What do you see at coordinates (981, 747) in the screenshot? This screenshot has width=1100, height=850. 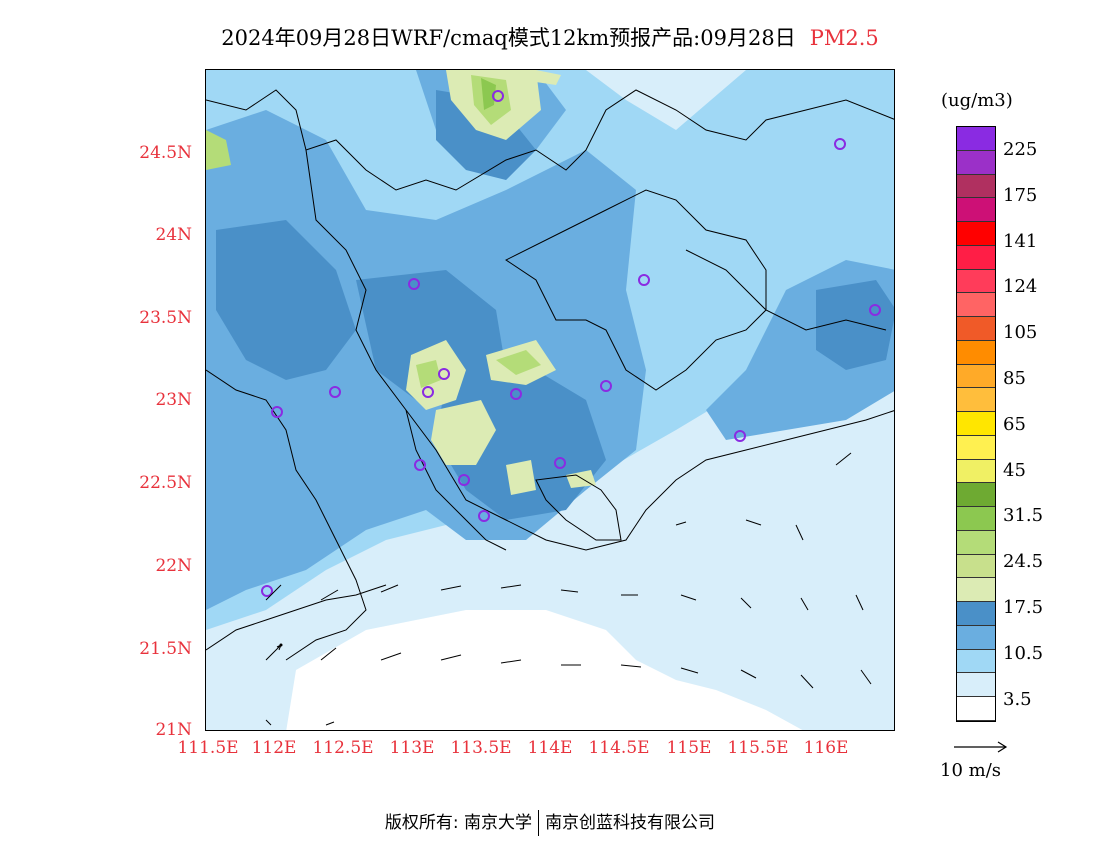 I see `wind-reference-arrow` at bounding box center [981, 747].